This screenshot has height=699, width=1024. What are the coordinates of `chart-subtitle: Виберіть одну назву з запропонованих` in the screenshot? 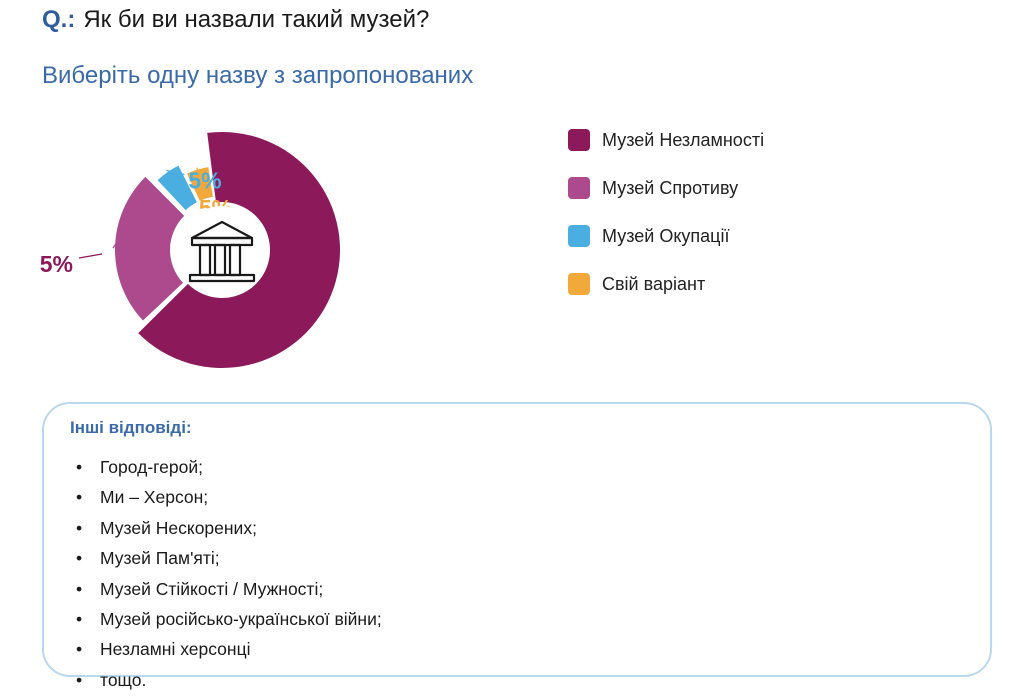 It's located at (258, 75).